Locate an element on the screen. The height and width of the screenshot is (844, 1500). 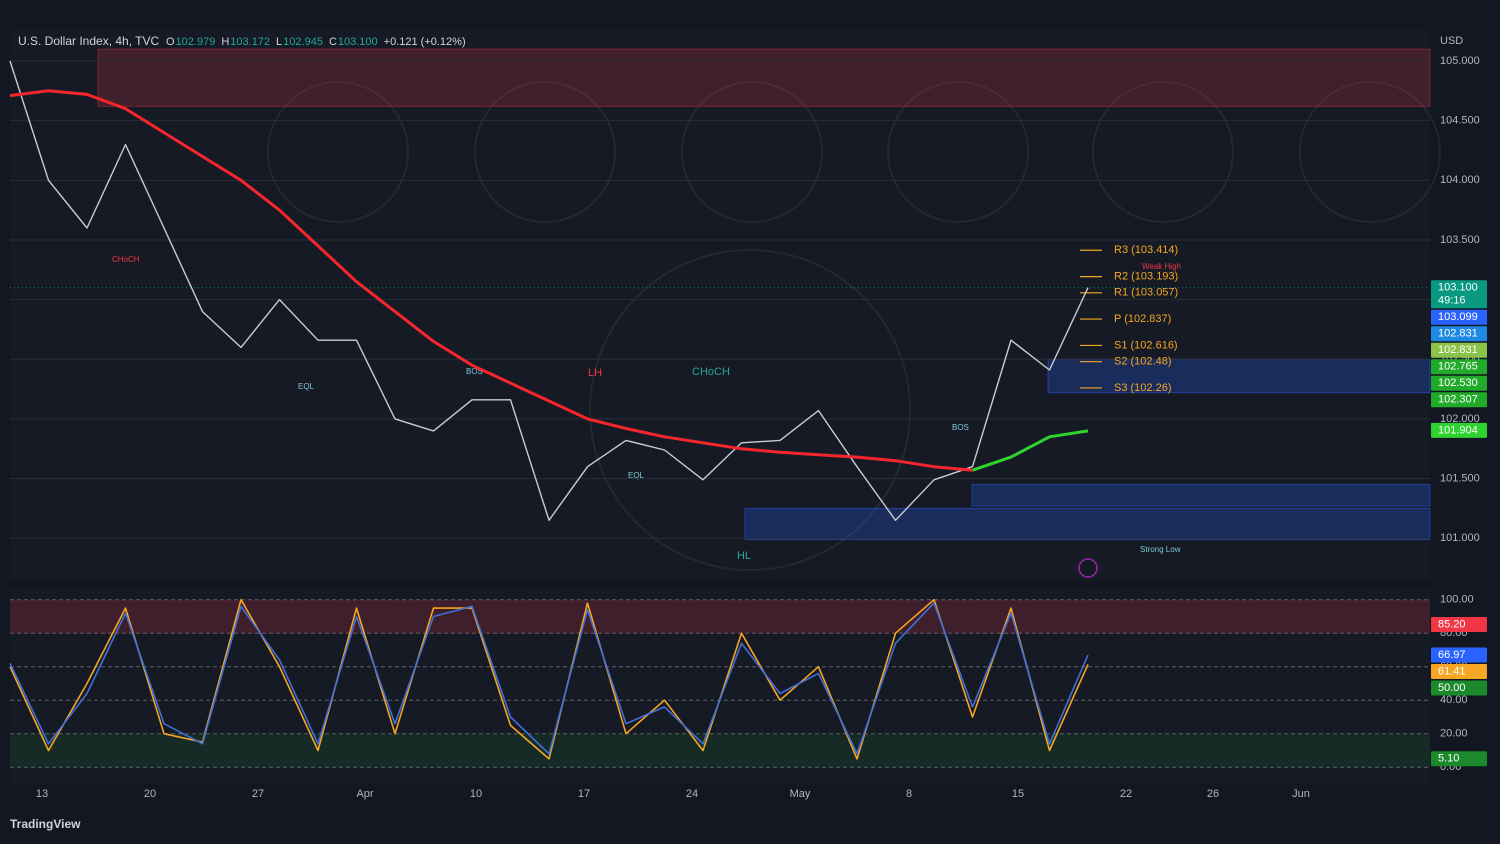
ohlc-item: 102.979 is located at coordinates (196, 42).